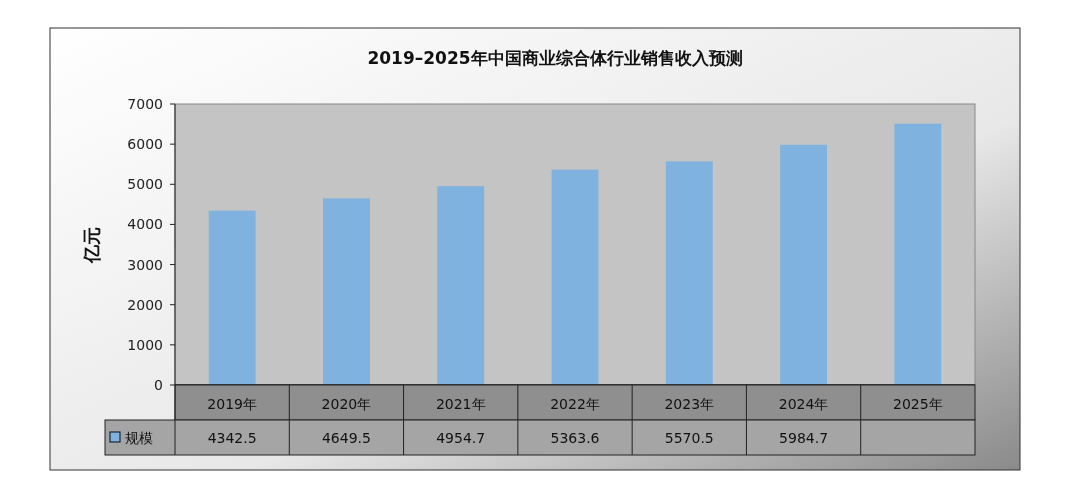  Describe the element at coordinates (804, 438) in the screenshot. I see `data-label: 5984.7` at that location.